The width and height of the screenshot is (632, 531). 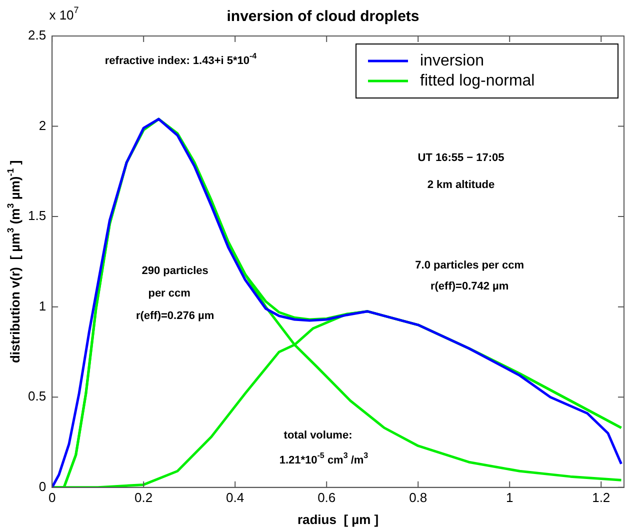 What do you see at coordinates (477, 81) in the screenshot?
I see `legend-label: fitted log-normal` at bounding box center [477, 81].